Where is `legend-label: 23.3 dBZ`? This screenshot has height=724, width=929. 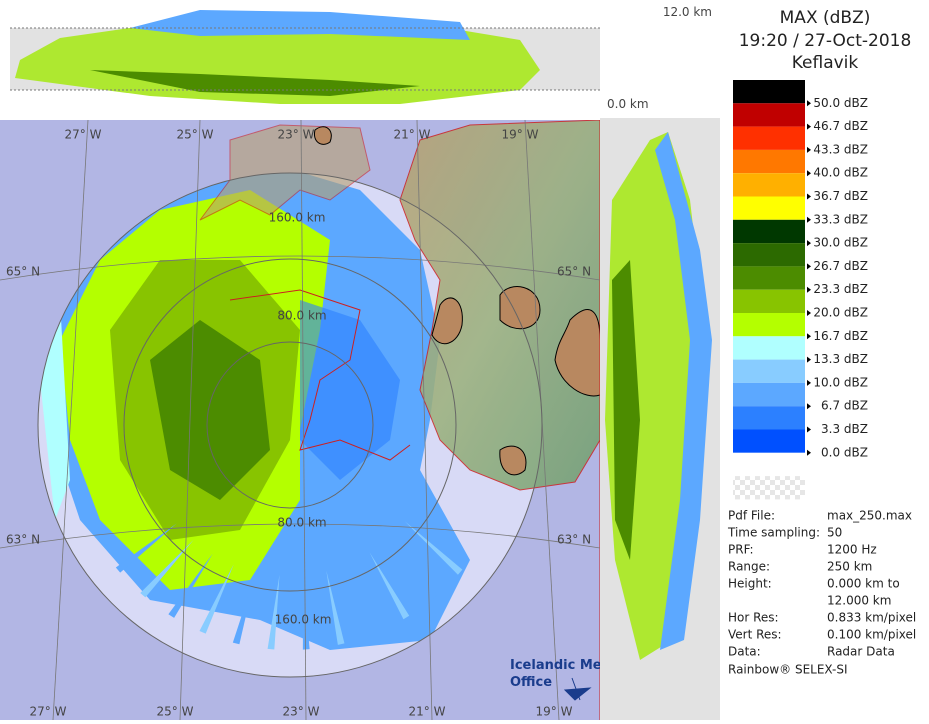 legend-label: 23.3 dBZ is located at coordinates (840, 289).